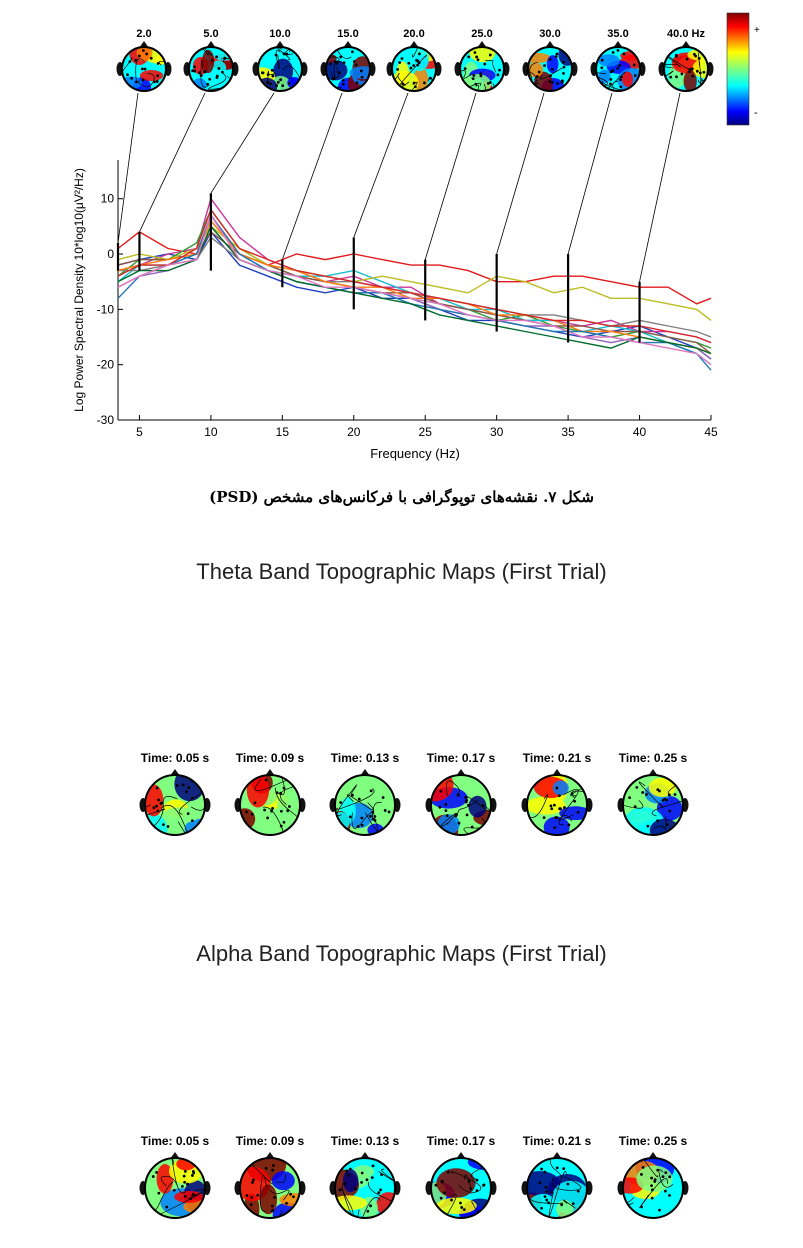  What do you see at coordinates (415, 453) in the screenshot?
I see `x-axis-label: Frequency (Hz)` at bounding box center [415, 453].